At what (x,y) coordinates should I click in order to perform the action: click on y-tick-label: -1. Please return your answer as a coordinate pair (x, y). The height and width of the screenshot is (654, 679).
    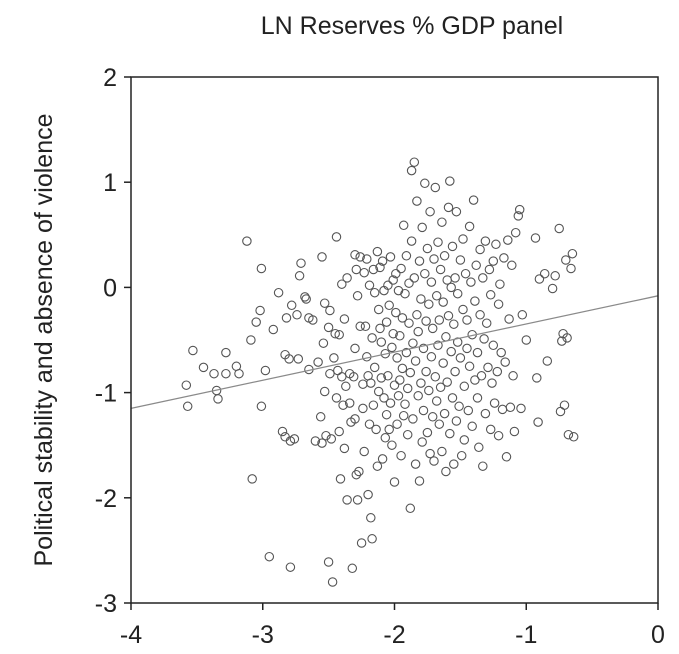
    Looking at the image, I should click on (106, 394).